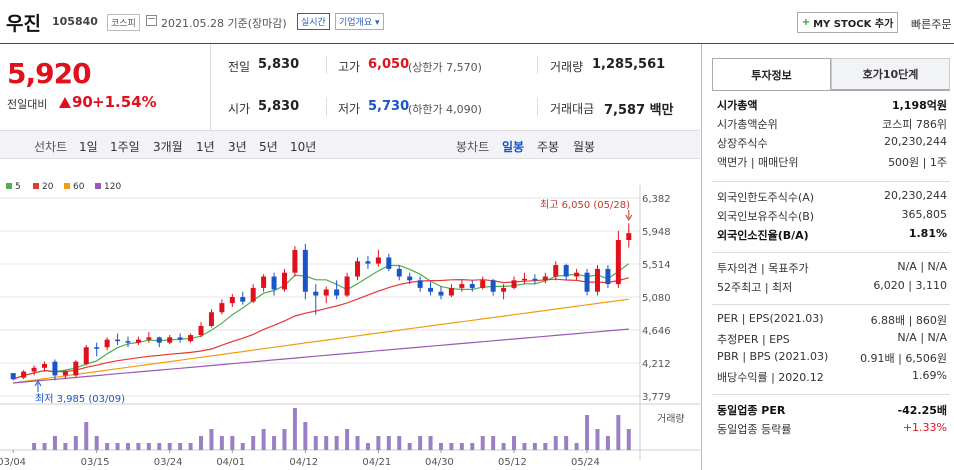  What do you see at coordinates (753, 339) in the screenshot?
I see `info-label: 추정PER | EPS` at bounding box center [753, 339].